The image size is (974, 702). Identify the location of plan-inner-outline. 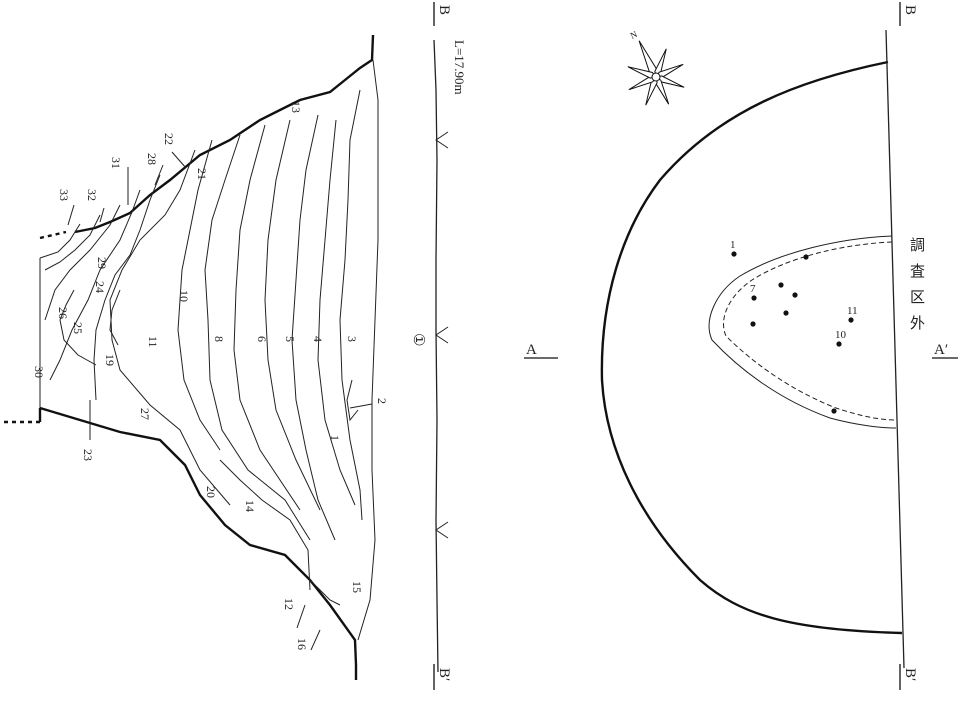
(802, 332).